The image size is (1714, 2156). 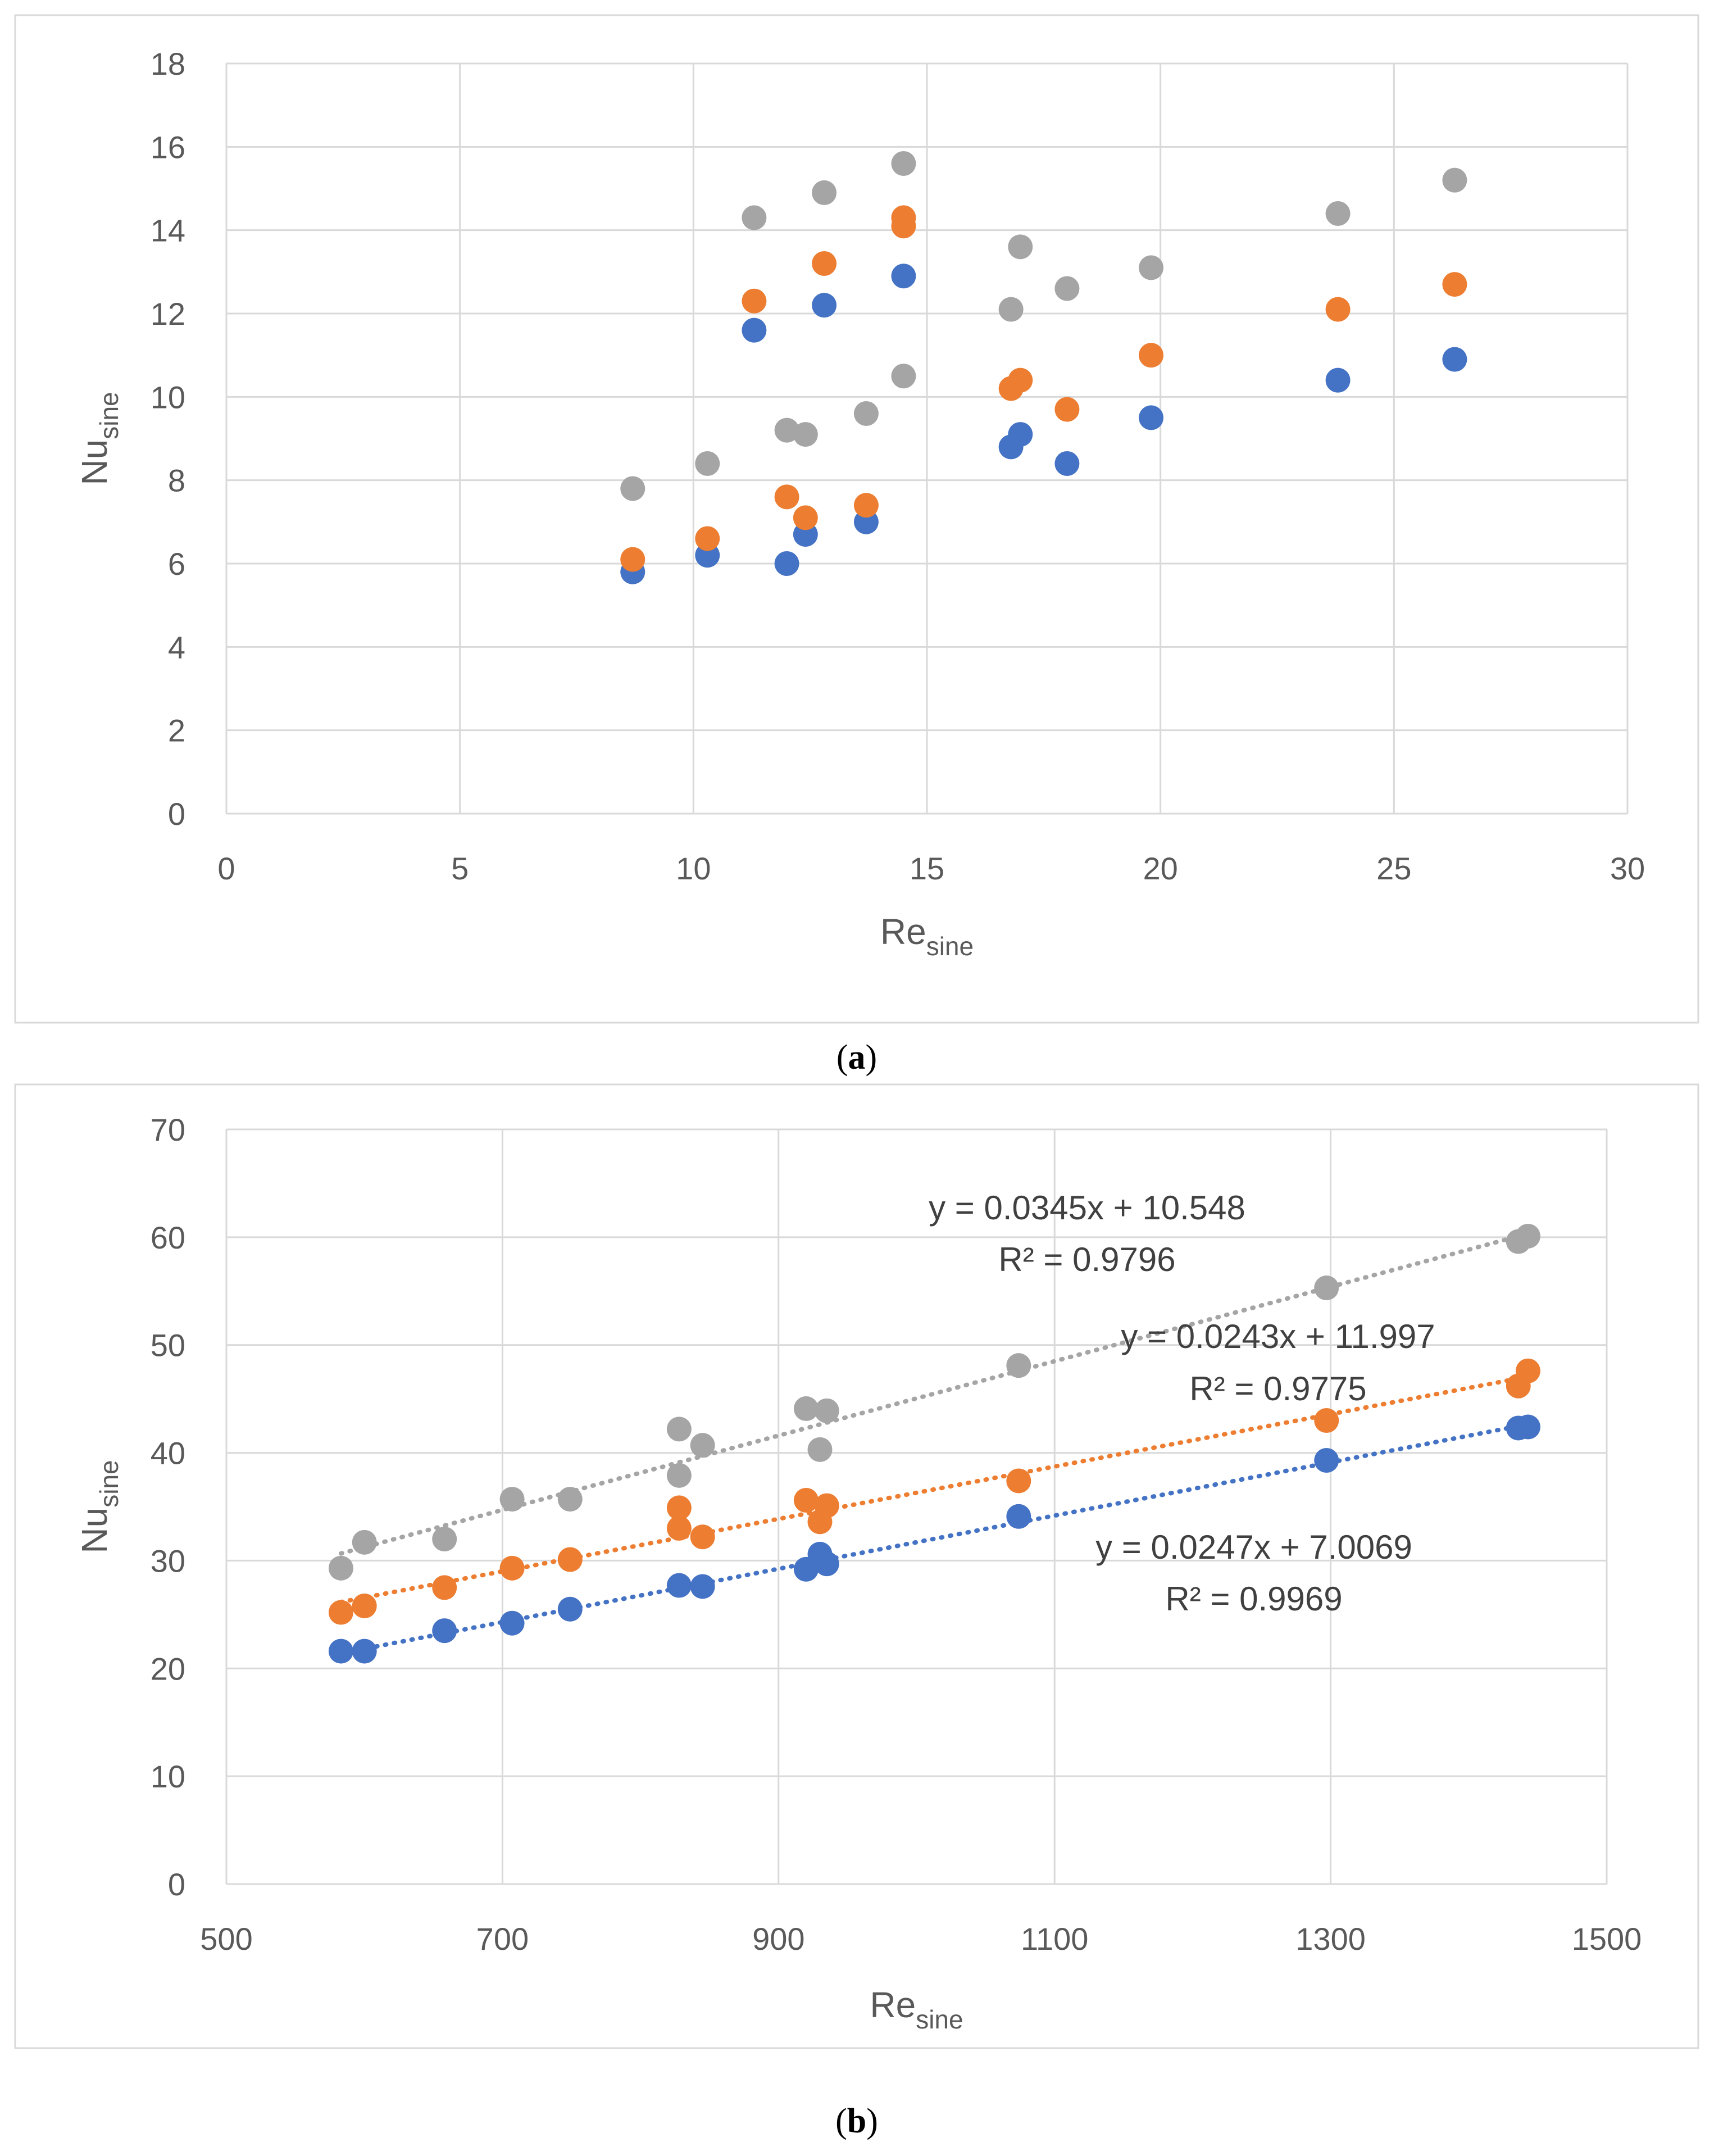 What do you see at coordinates (168, 1237) in the screenshot?
I see `chart-b-y-tick-label: 60` at bounding box center [168, 1237].